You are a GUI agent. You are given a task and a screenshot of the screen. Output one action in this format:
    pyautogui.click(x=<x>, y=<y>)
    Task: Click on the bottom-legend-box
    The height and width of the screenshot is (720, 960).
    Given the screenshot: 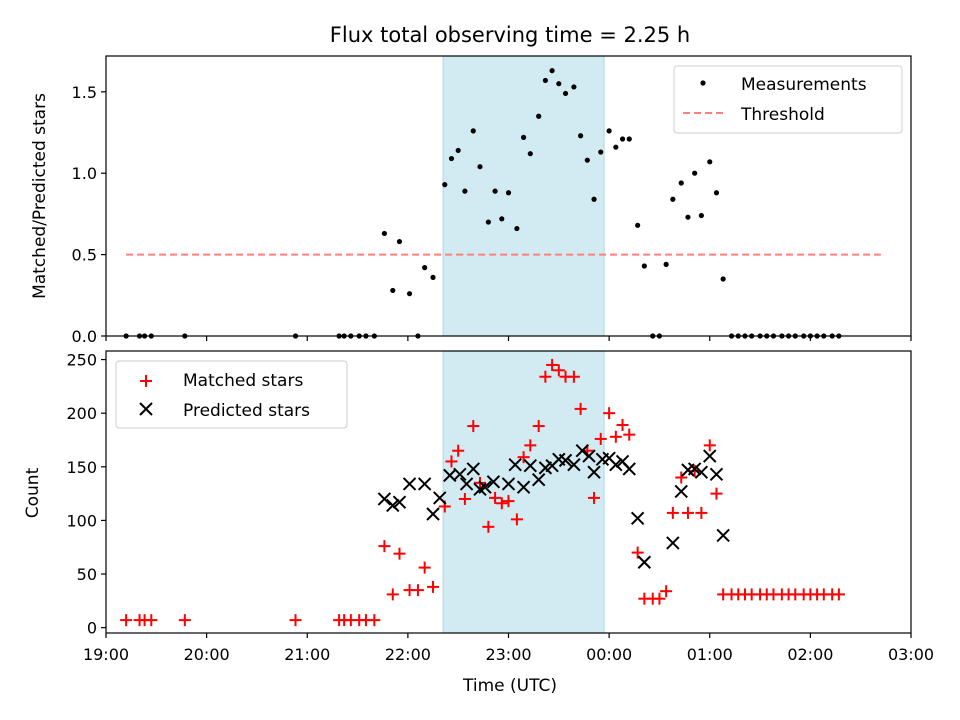 What is the action you would take?
    pyautogui.click(x=231, y=394)
    